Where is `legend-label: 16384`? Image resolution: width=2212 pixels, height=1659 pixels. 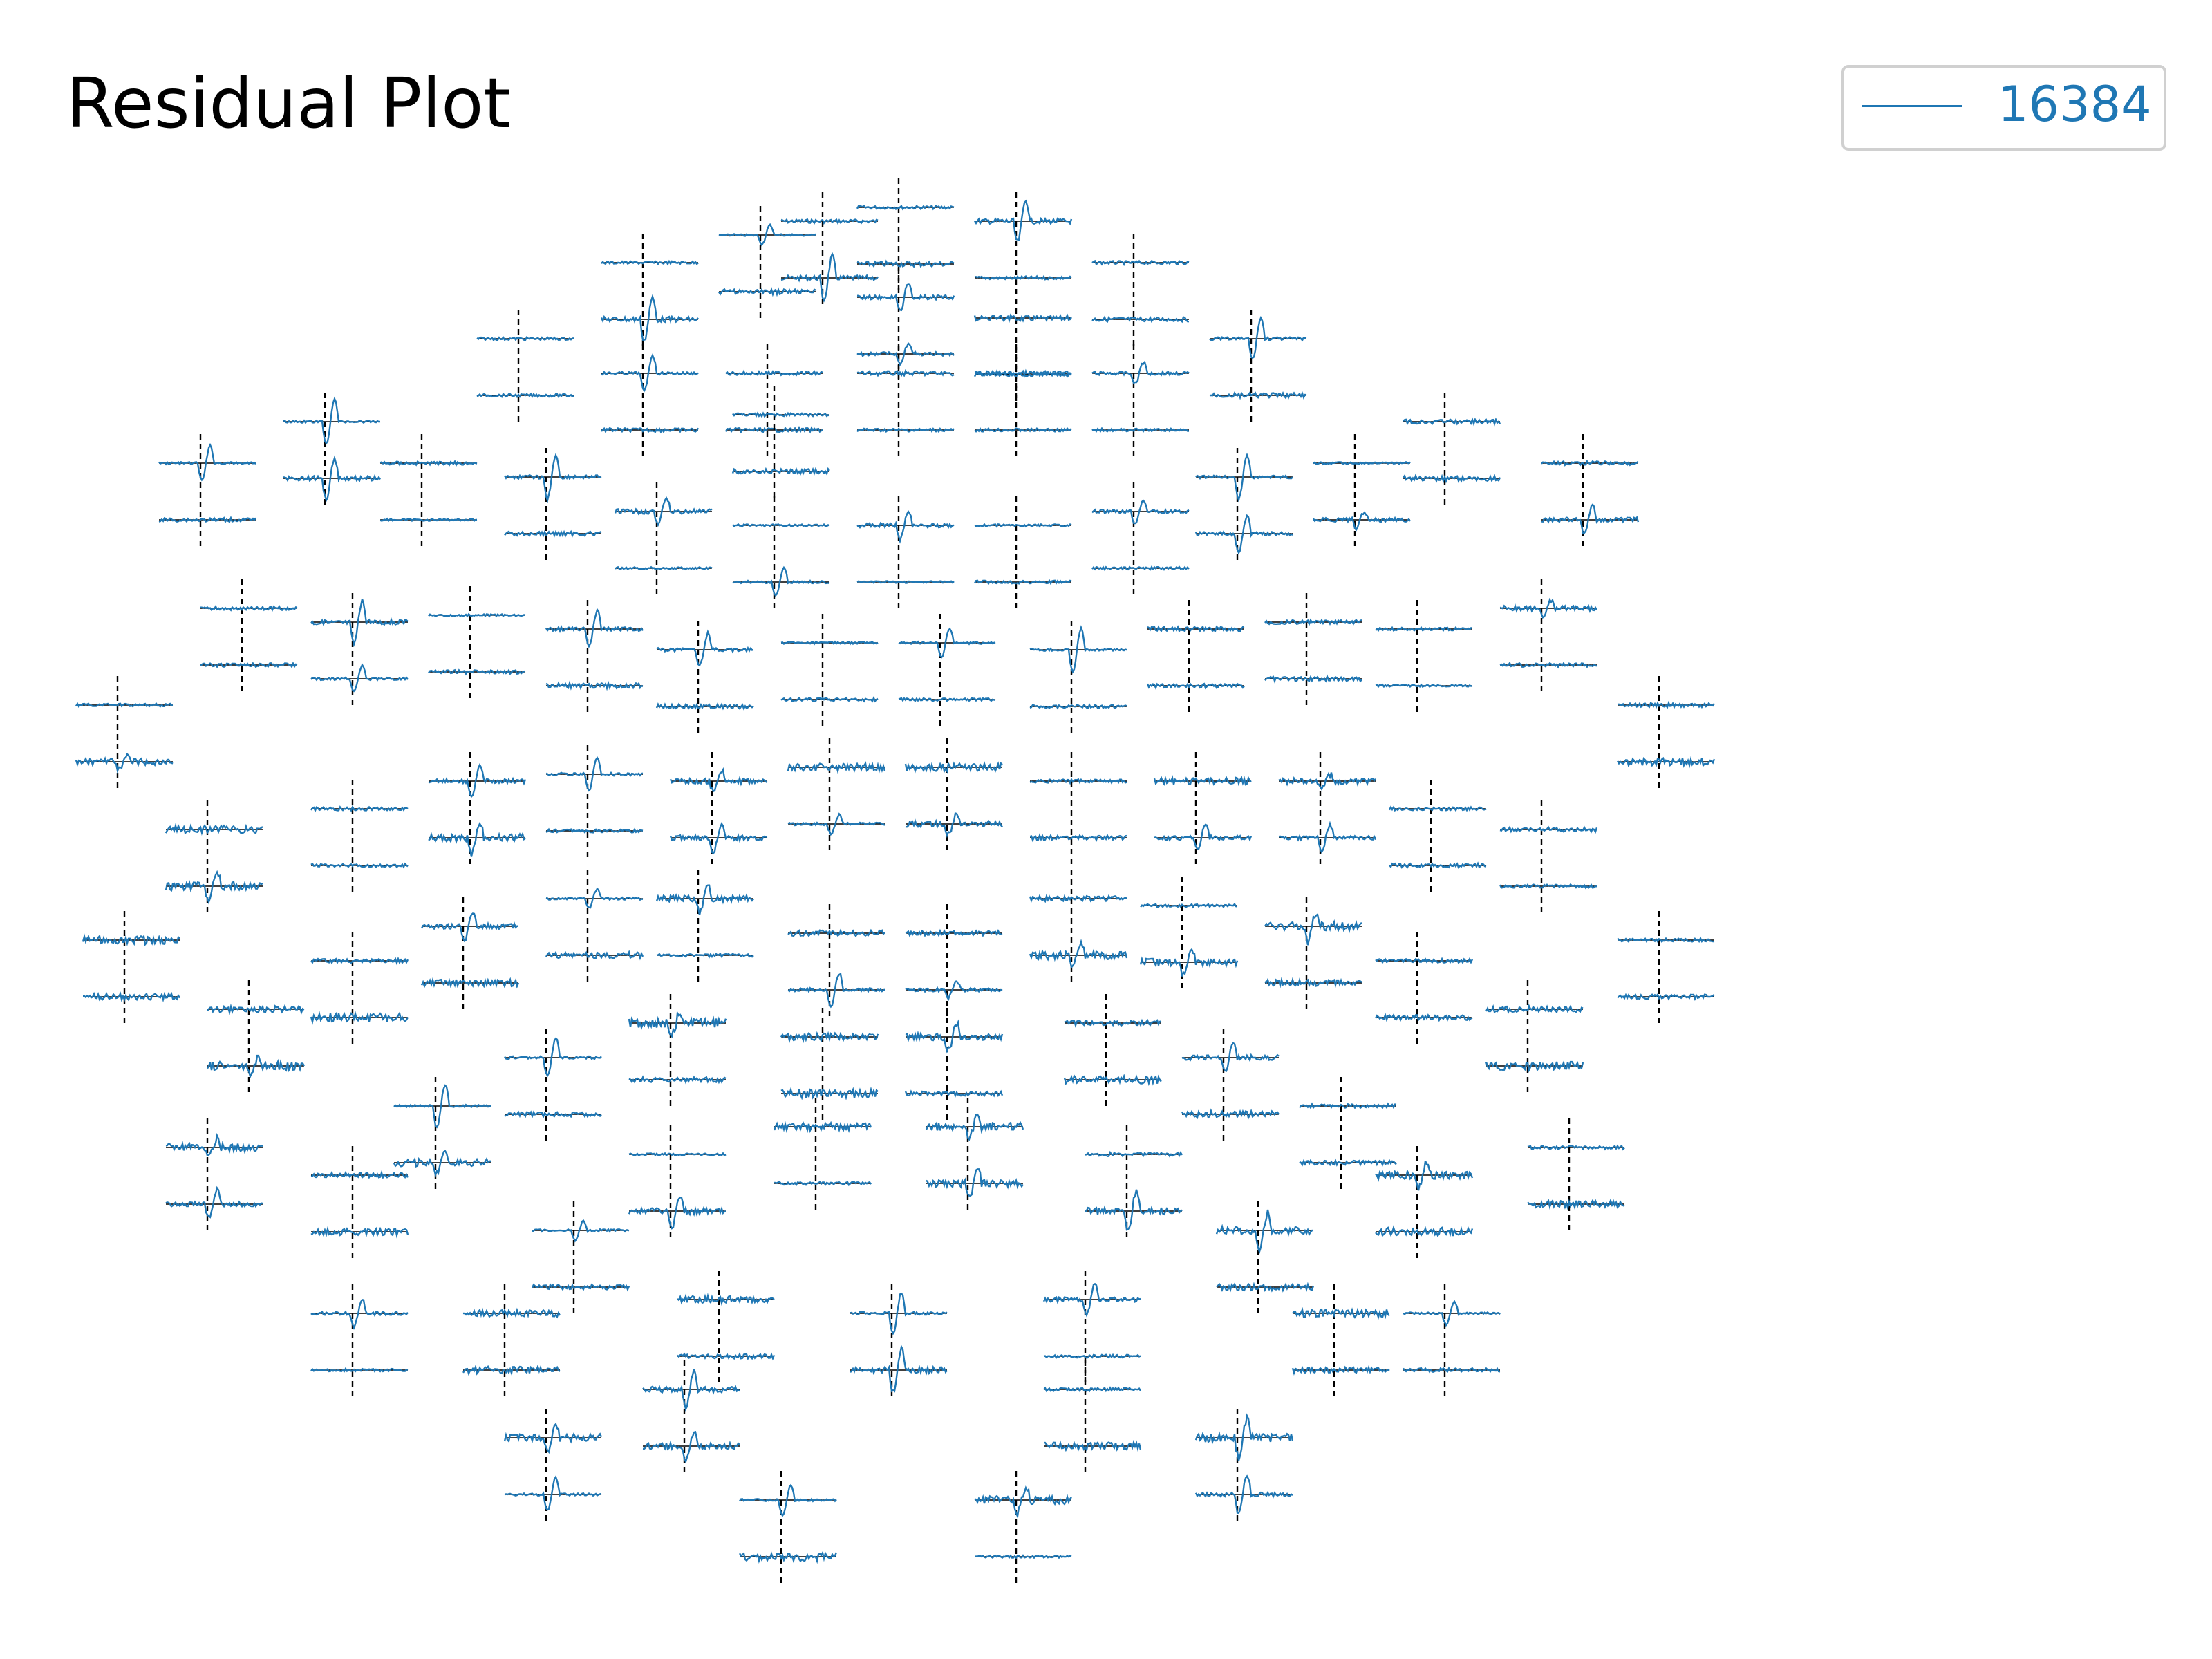 legend-label: 16384 is located at coordinates (2075, 104).